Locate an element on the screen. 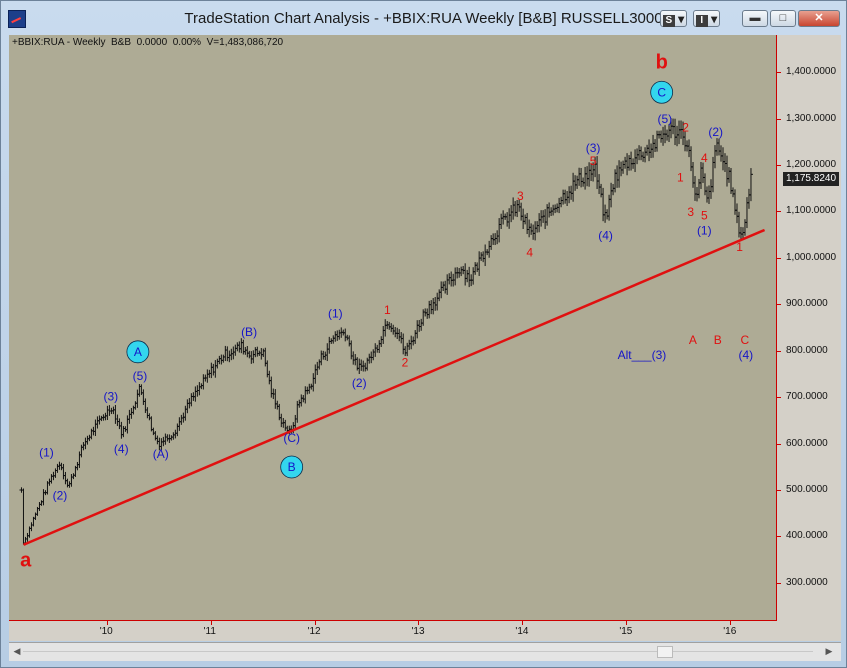 The width and height of the screenshot is (847, 668). x-axis-label: '13 is located at coordinates (418, 631).